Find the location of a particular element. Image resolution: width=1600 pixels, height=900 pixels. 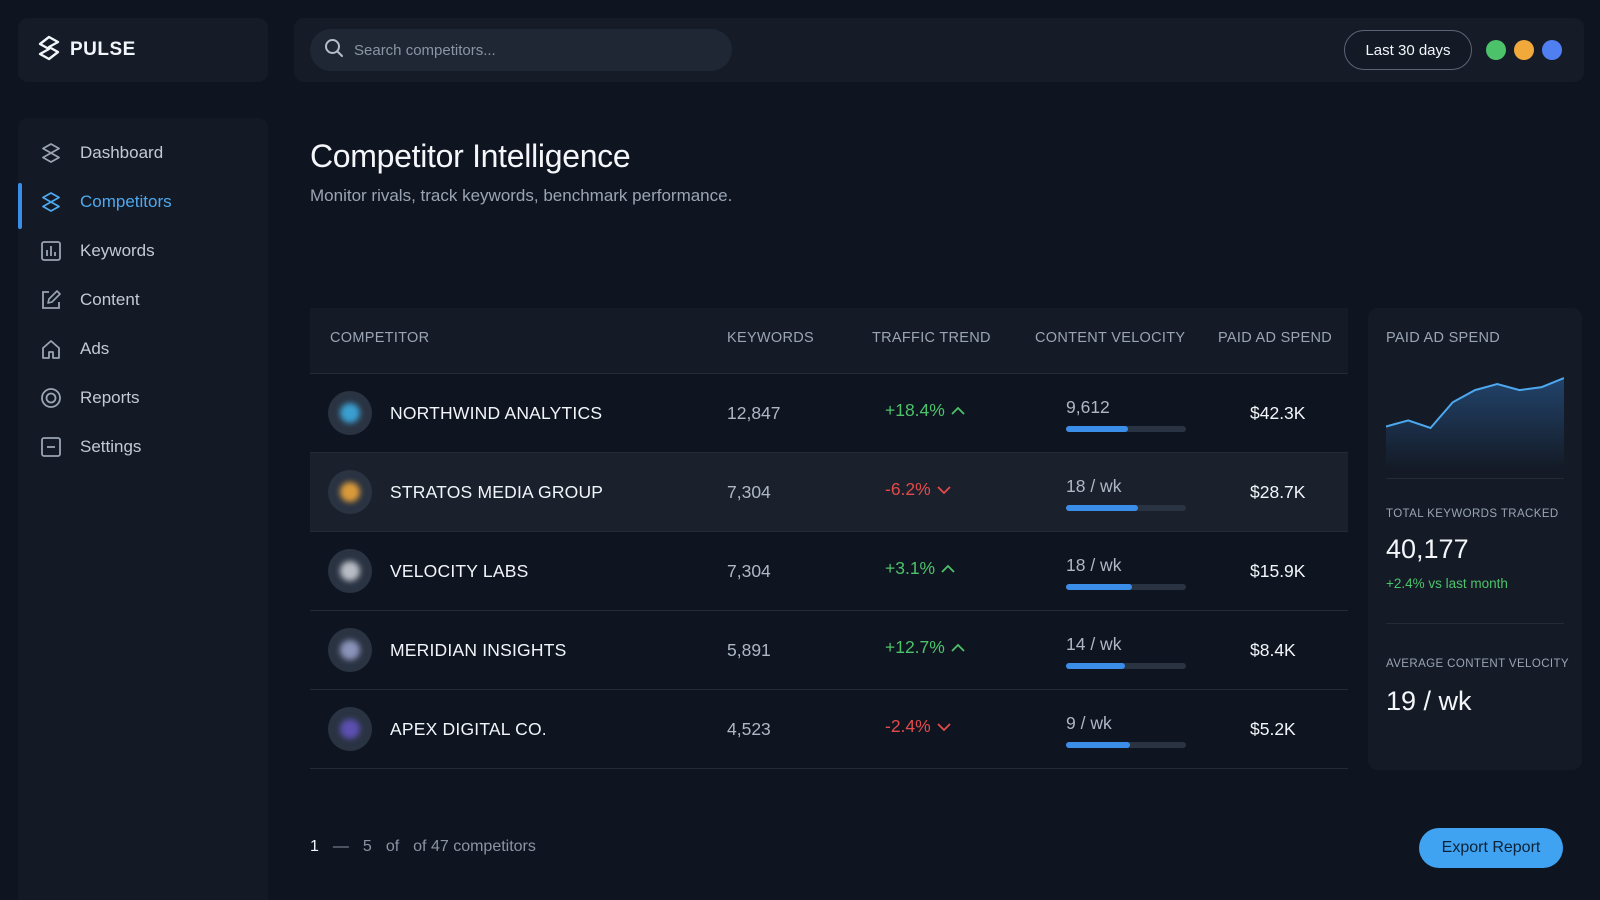

paid-ad-spend: $42.3K is located at coordinates (1278, 413).